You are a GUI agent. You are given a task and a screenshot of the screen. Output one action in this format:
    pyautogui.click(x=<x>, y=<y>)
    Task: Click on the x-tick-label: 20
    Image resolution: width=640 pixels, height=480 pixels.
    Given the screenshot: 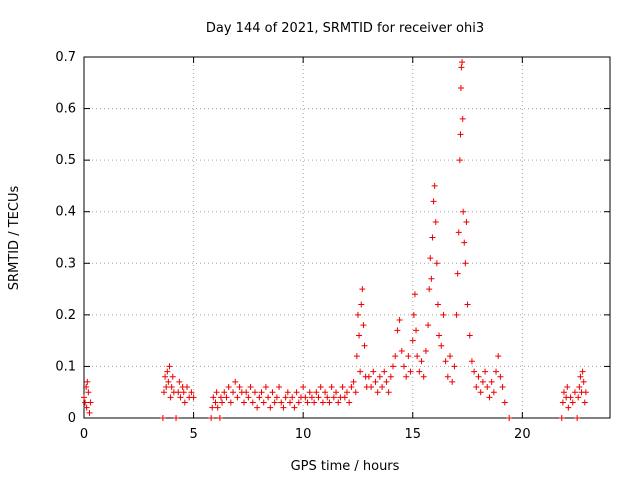 What is the action you would take?
    pyautogui.click(x=522, y=434)
    